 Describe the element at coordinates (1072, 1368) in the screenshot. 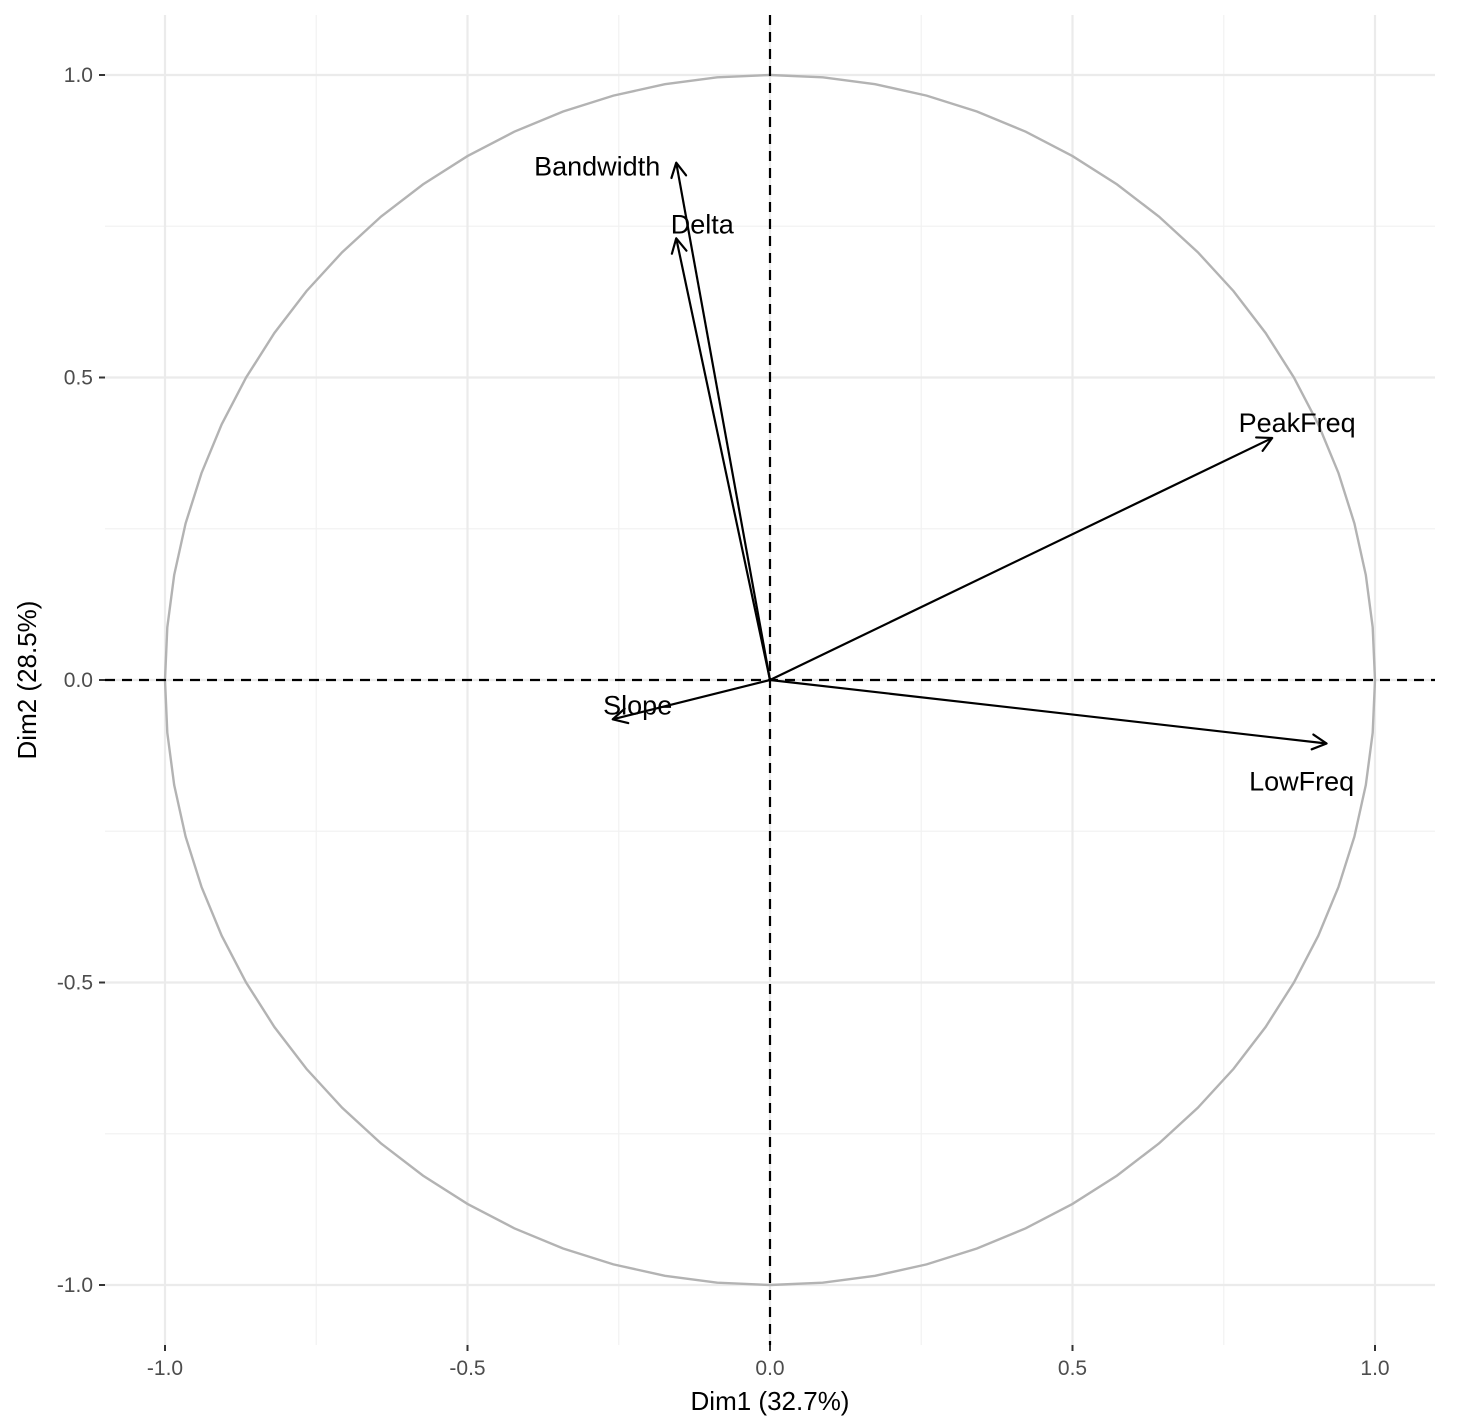

I see `x-tick-label: 0.5` at that location.